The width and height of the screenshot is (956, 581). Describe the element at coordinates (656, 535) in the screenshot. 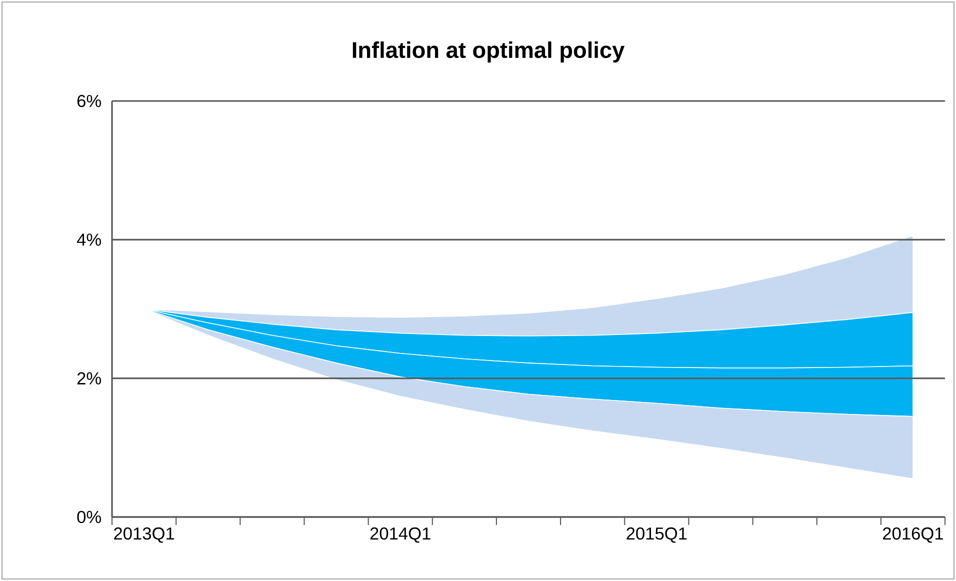

I see `x-tick-label: 2015Q1` at that location.